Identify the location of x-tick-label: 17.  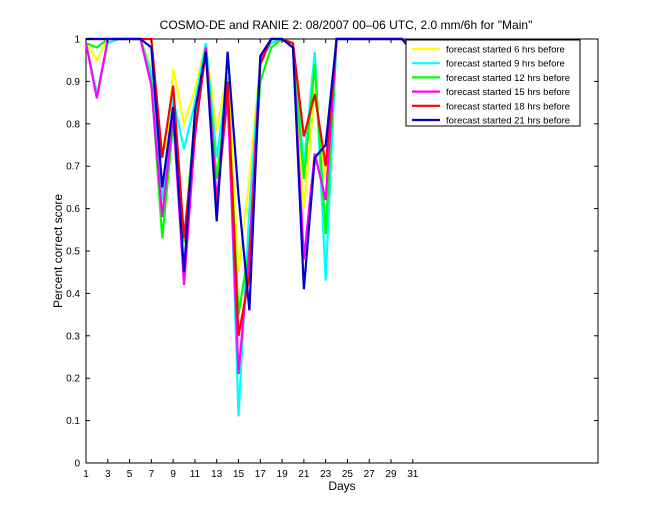
(261, 474).